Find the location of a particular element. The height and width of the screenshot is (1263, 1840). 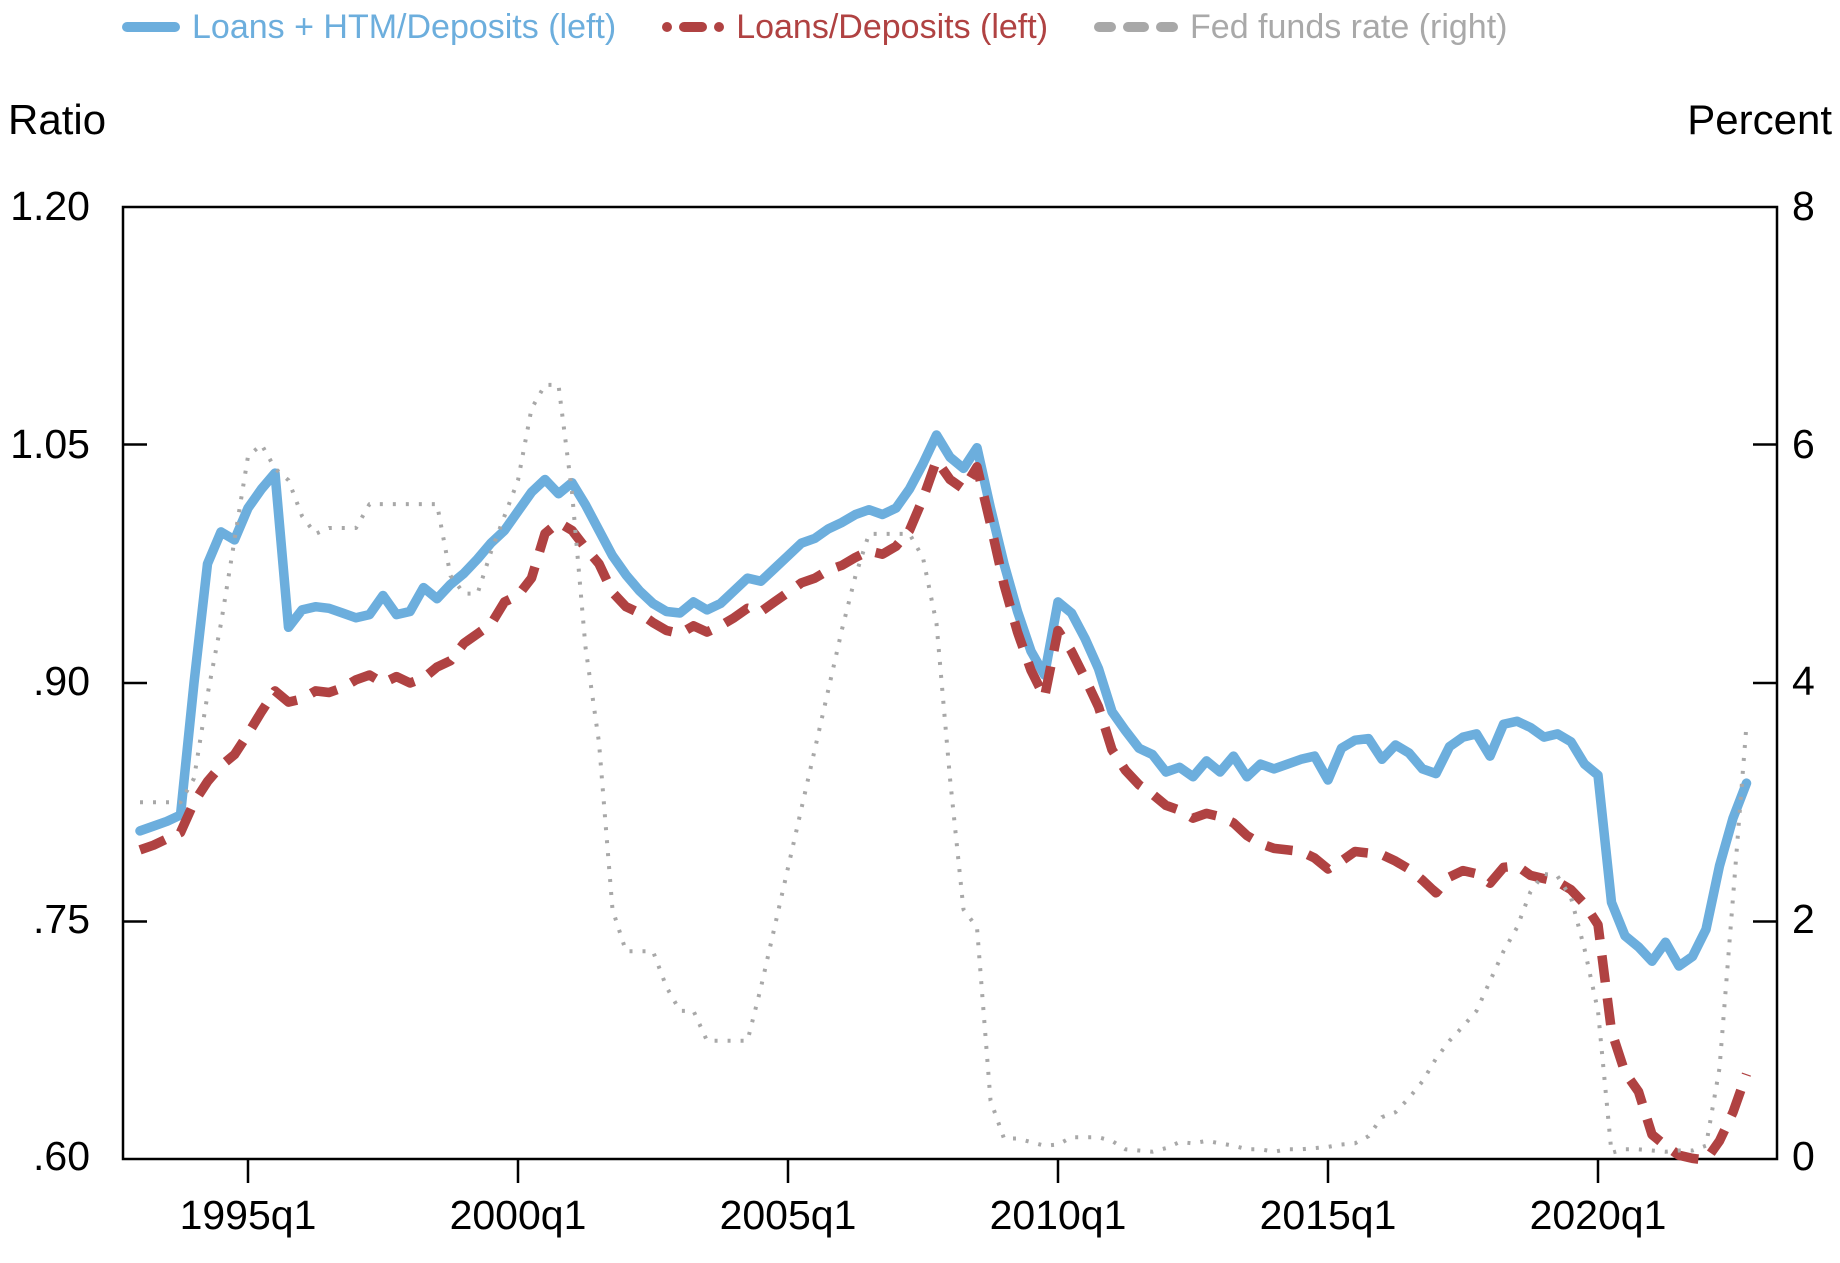

left-axis-tick-label: .90 is located at coordinates (61, 681).